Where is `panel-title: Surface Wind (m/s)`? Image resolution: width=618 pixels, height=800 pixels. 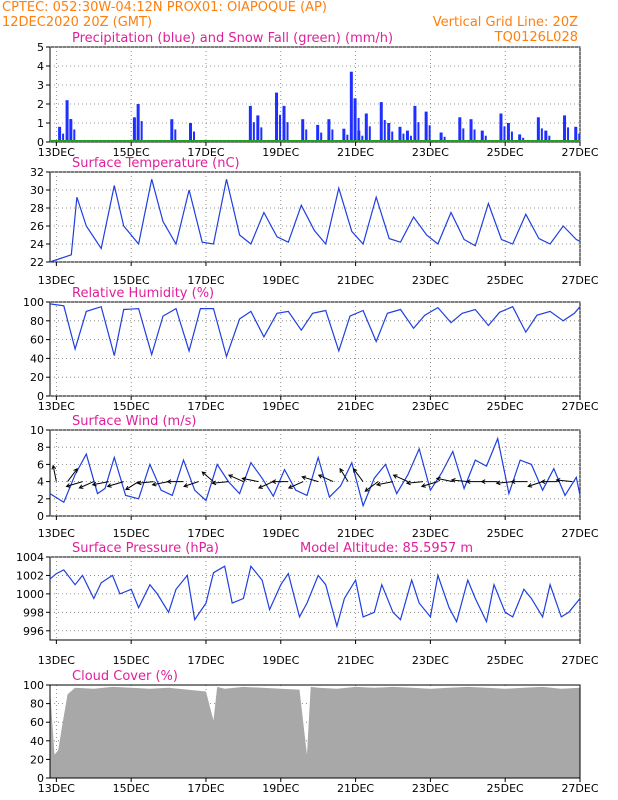 panel-title: Surface Wind (m/s) is located at coordinates (134, 421).